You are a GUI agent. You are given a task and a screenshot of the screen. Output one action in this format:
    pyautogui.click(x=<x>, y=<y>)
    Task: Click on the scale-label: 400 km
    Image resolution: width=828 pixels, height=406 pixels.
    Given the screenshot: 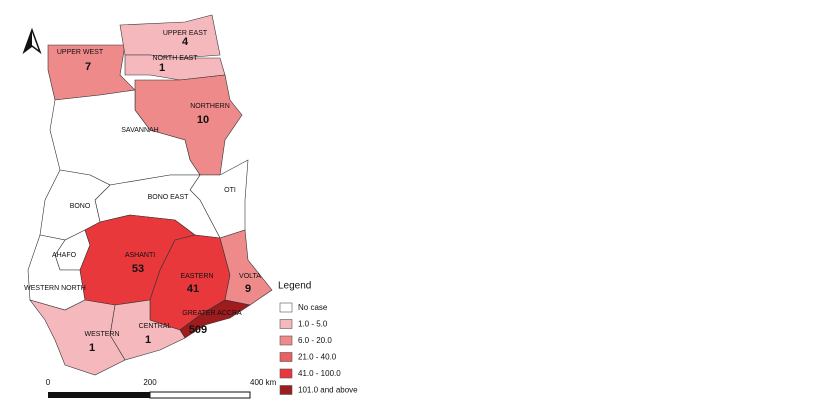 What is the action you would take?
    pyautogui.click(x=263, y=382)
    